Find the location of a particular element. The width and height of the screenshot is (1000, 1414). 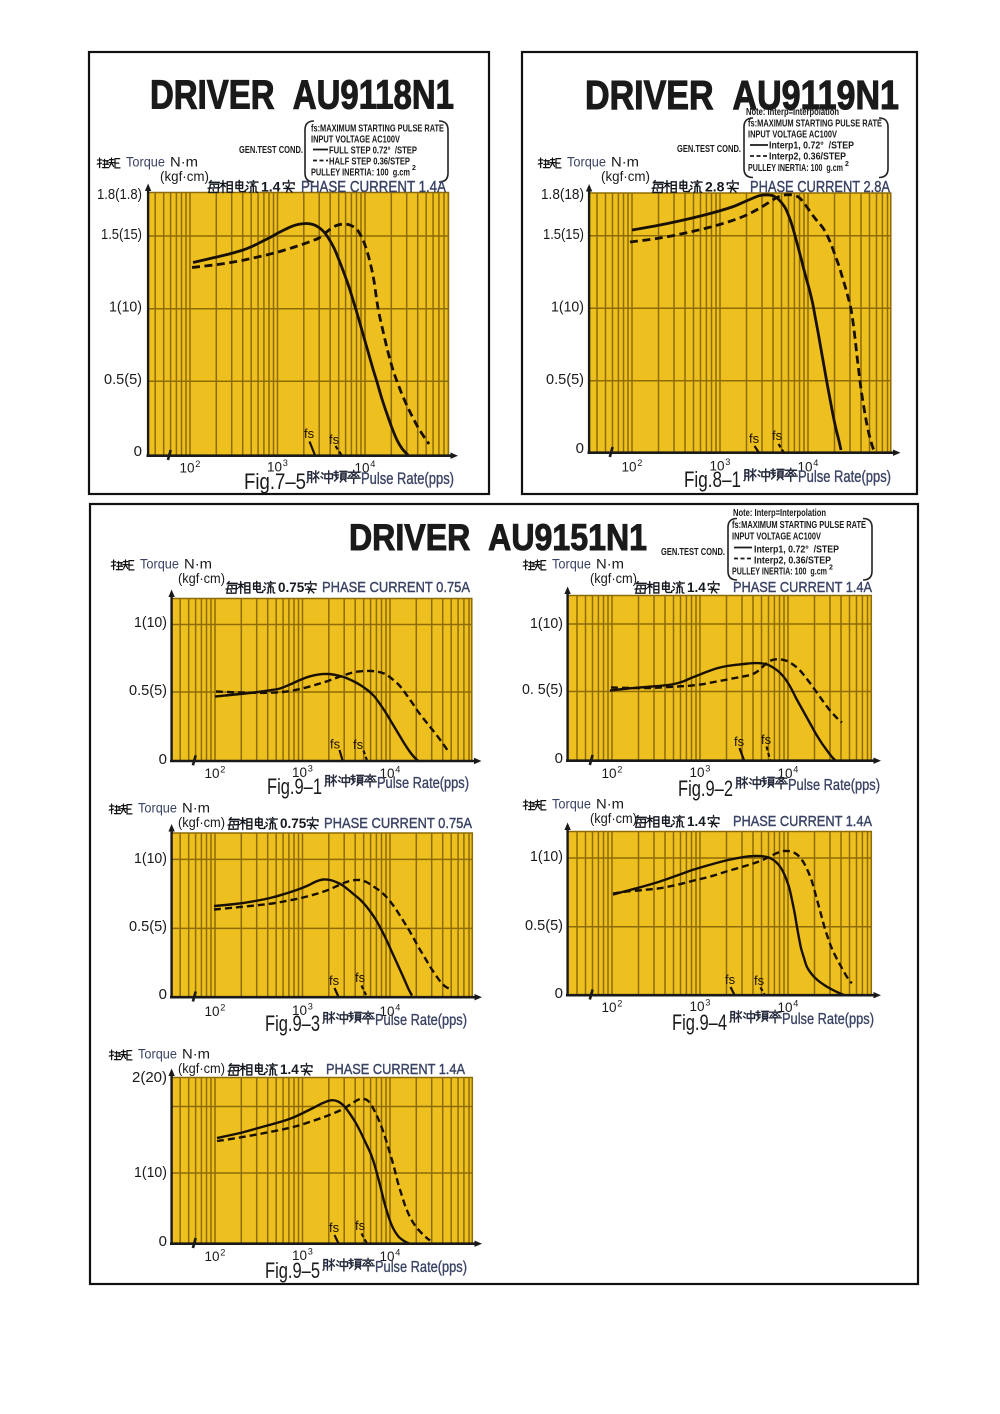

svg-text: 1.8(1.8) is located at coordinates (119, 194).